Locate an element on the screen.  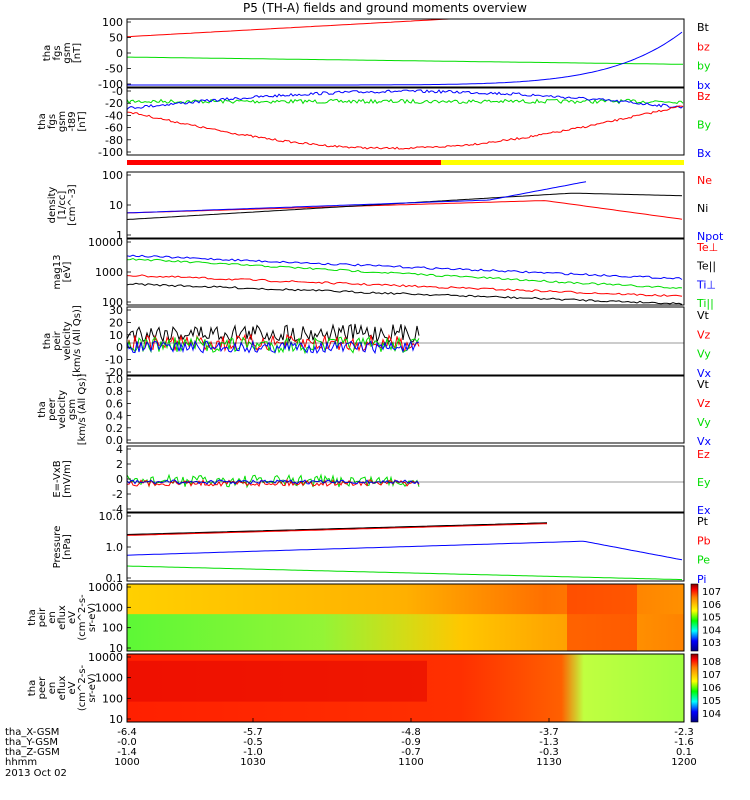
series-line-ex is located at coordinates (273, 482).